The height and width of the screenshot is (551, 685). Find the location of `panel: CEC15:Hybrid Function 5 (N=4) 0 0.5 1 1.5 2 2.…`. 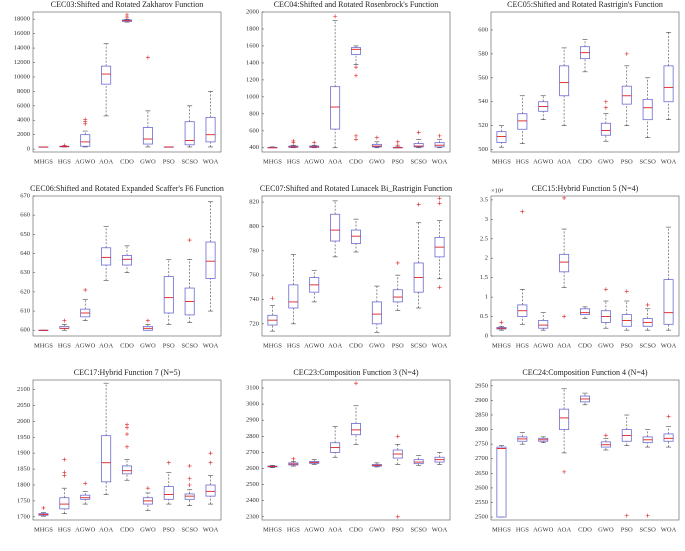

panel: CEC15:Hybrid Function 5 (N=4) 0 0.5 1 1.5 2 2.… is located at coordinates (580, 266).